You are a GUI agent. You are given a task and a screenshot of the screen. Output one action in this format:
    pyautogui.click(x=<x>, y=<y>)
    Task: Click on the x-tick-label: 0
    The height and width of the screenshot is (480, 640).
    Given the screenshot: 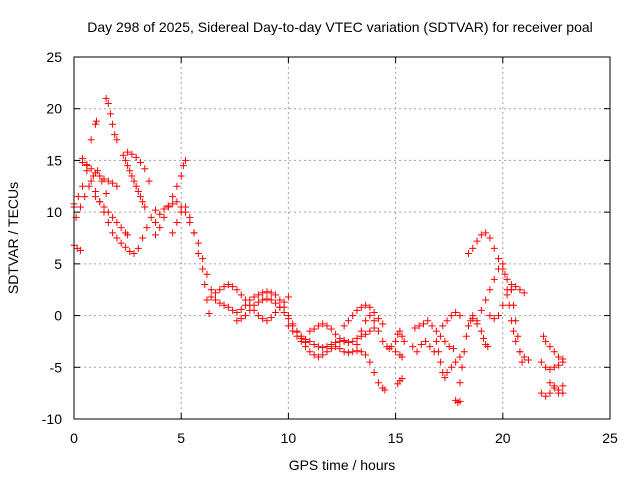 What is the action you would take?
    pyautogui.click(x=74, y=438)
    